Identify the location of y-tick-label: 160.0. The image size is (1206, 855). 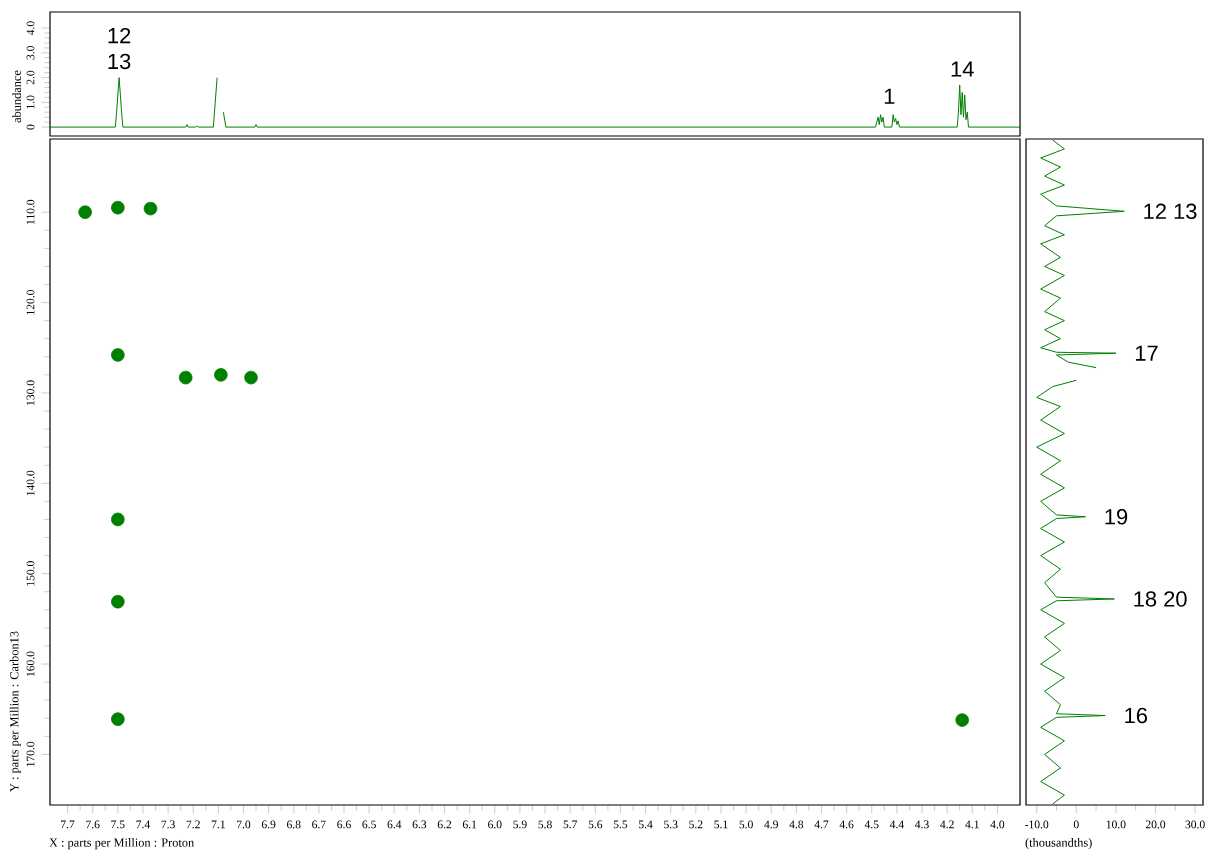
(30, 664).